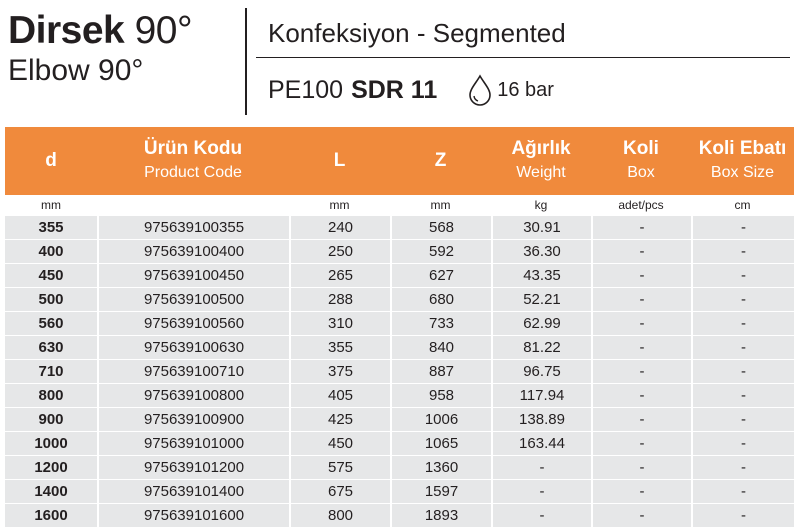 The height and width of the screenshot is (528, 797). What do you see at coordinates (440, 492) in the screenshot?
I see `cell-z: 1597` at bounding box center [440, 492].